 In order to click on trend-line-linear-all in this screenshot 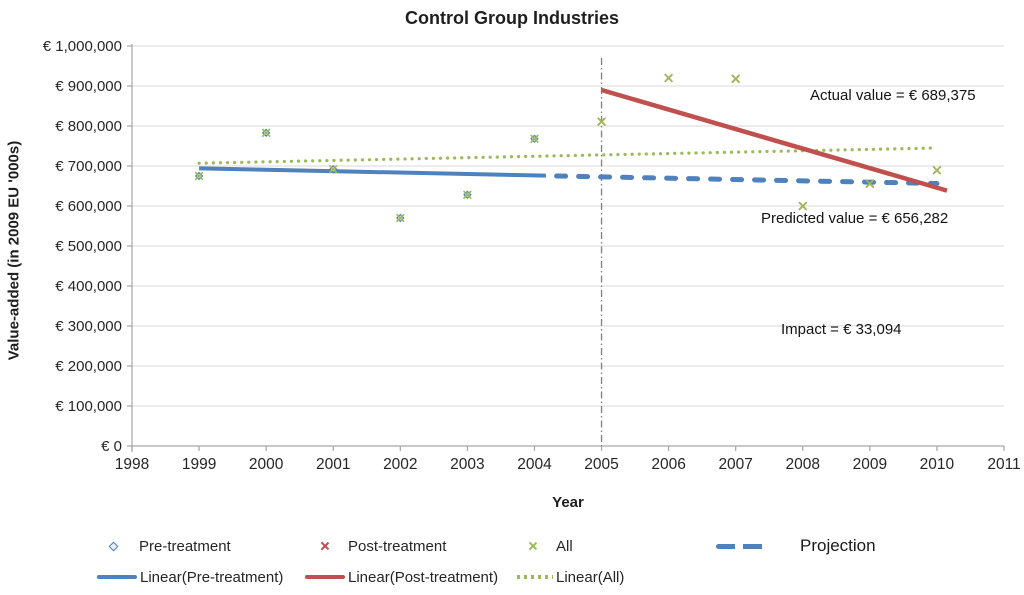, I will do `click(568, 155)`.